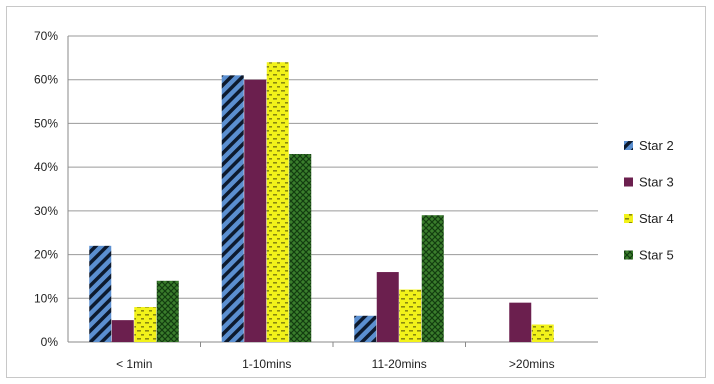  What do you see at coordinates (266, 364) in the screenshot?
I see `x-tick-label: 1-10mins` at bounding box center [266, 364].